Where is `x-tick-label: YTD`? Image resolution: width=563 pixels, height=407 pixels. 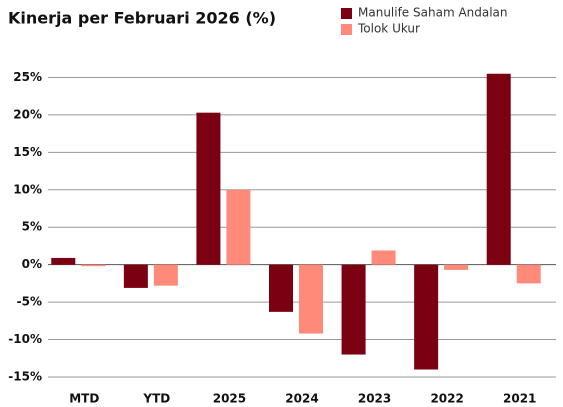 x-tick-label: YTD is located at coordinates (156, 399).